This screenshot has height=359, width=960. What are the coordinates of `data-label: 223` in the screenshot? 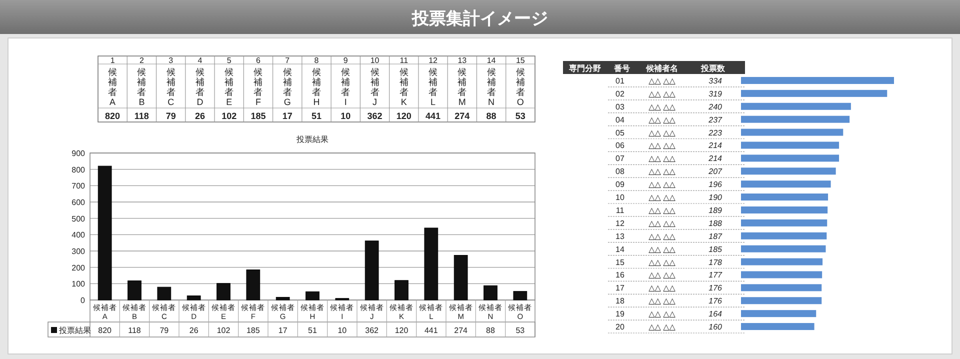 It's located at (715, 133).